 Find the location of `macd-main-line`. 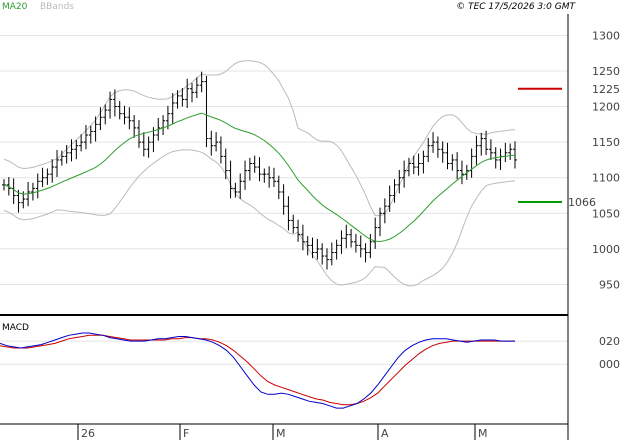

macd-main-line is located at coordinates (257, 370).